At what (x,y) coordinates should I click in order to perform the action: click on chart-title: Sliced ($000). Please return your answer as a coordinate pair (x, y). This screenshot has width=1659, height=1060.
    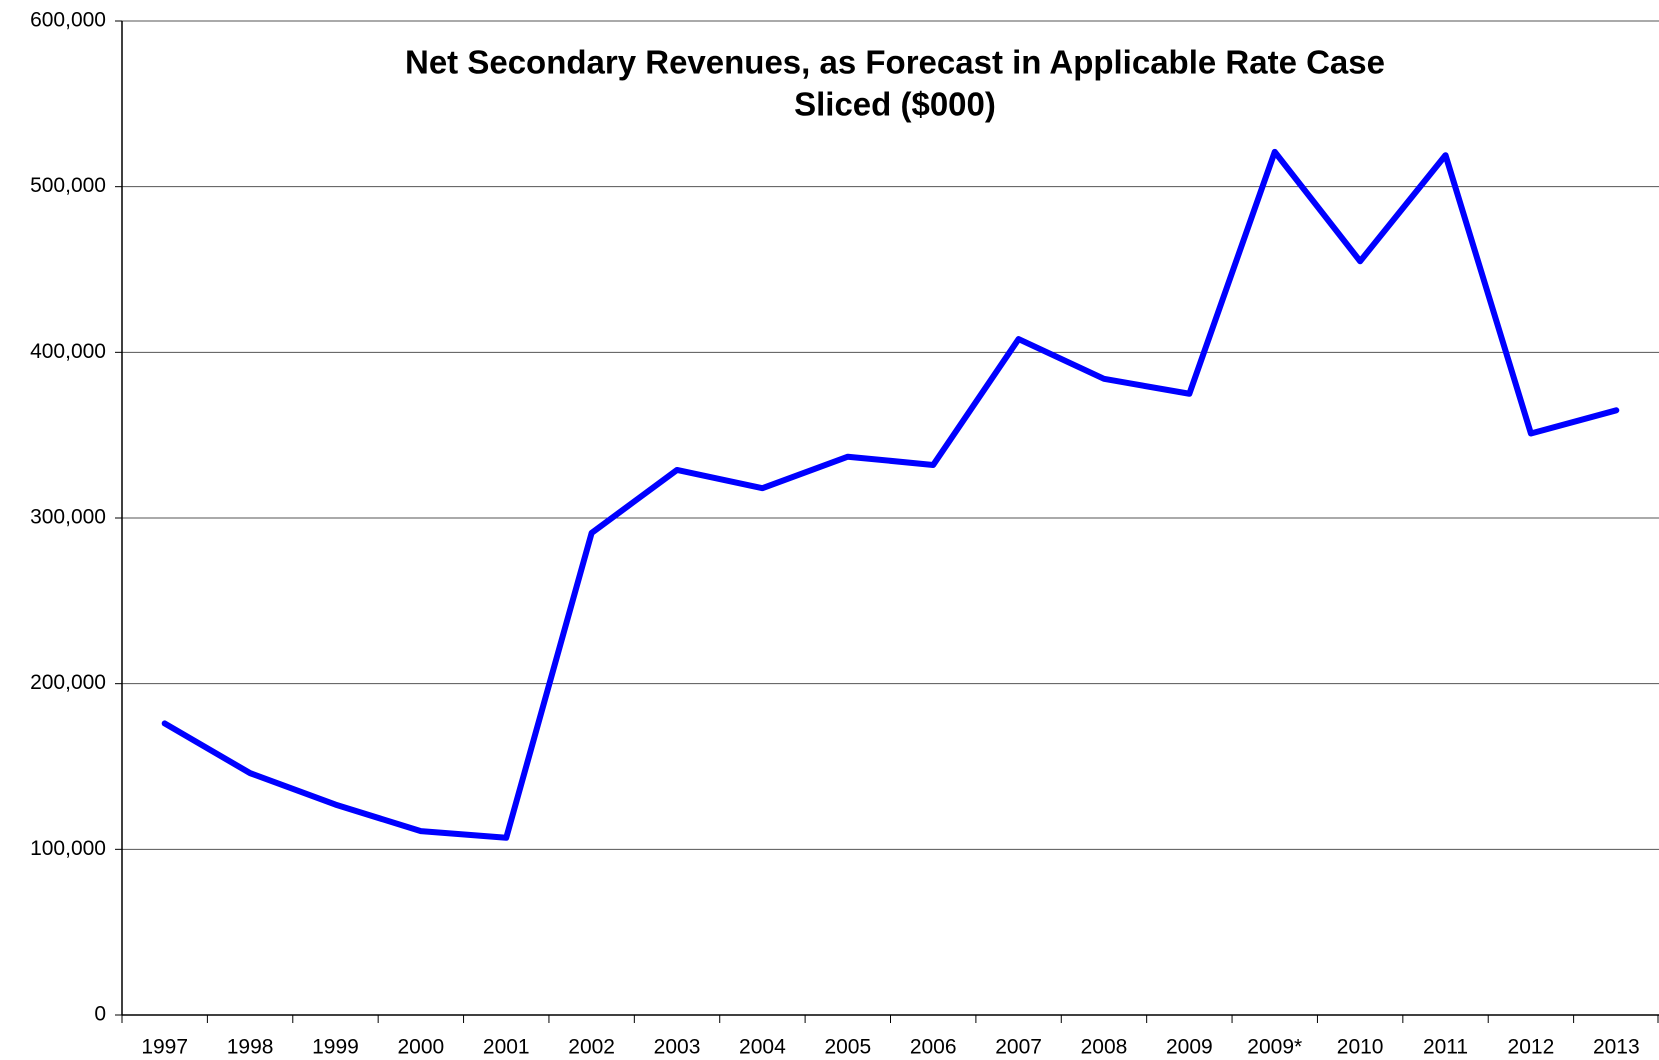
    Looking at the image, I should click on (895, 104).